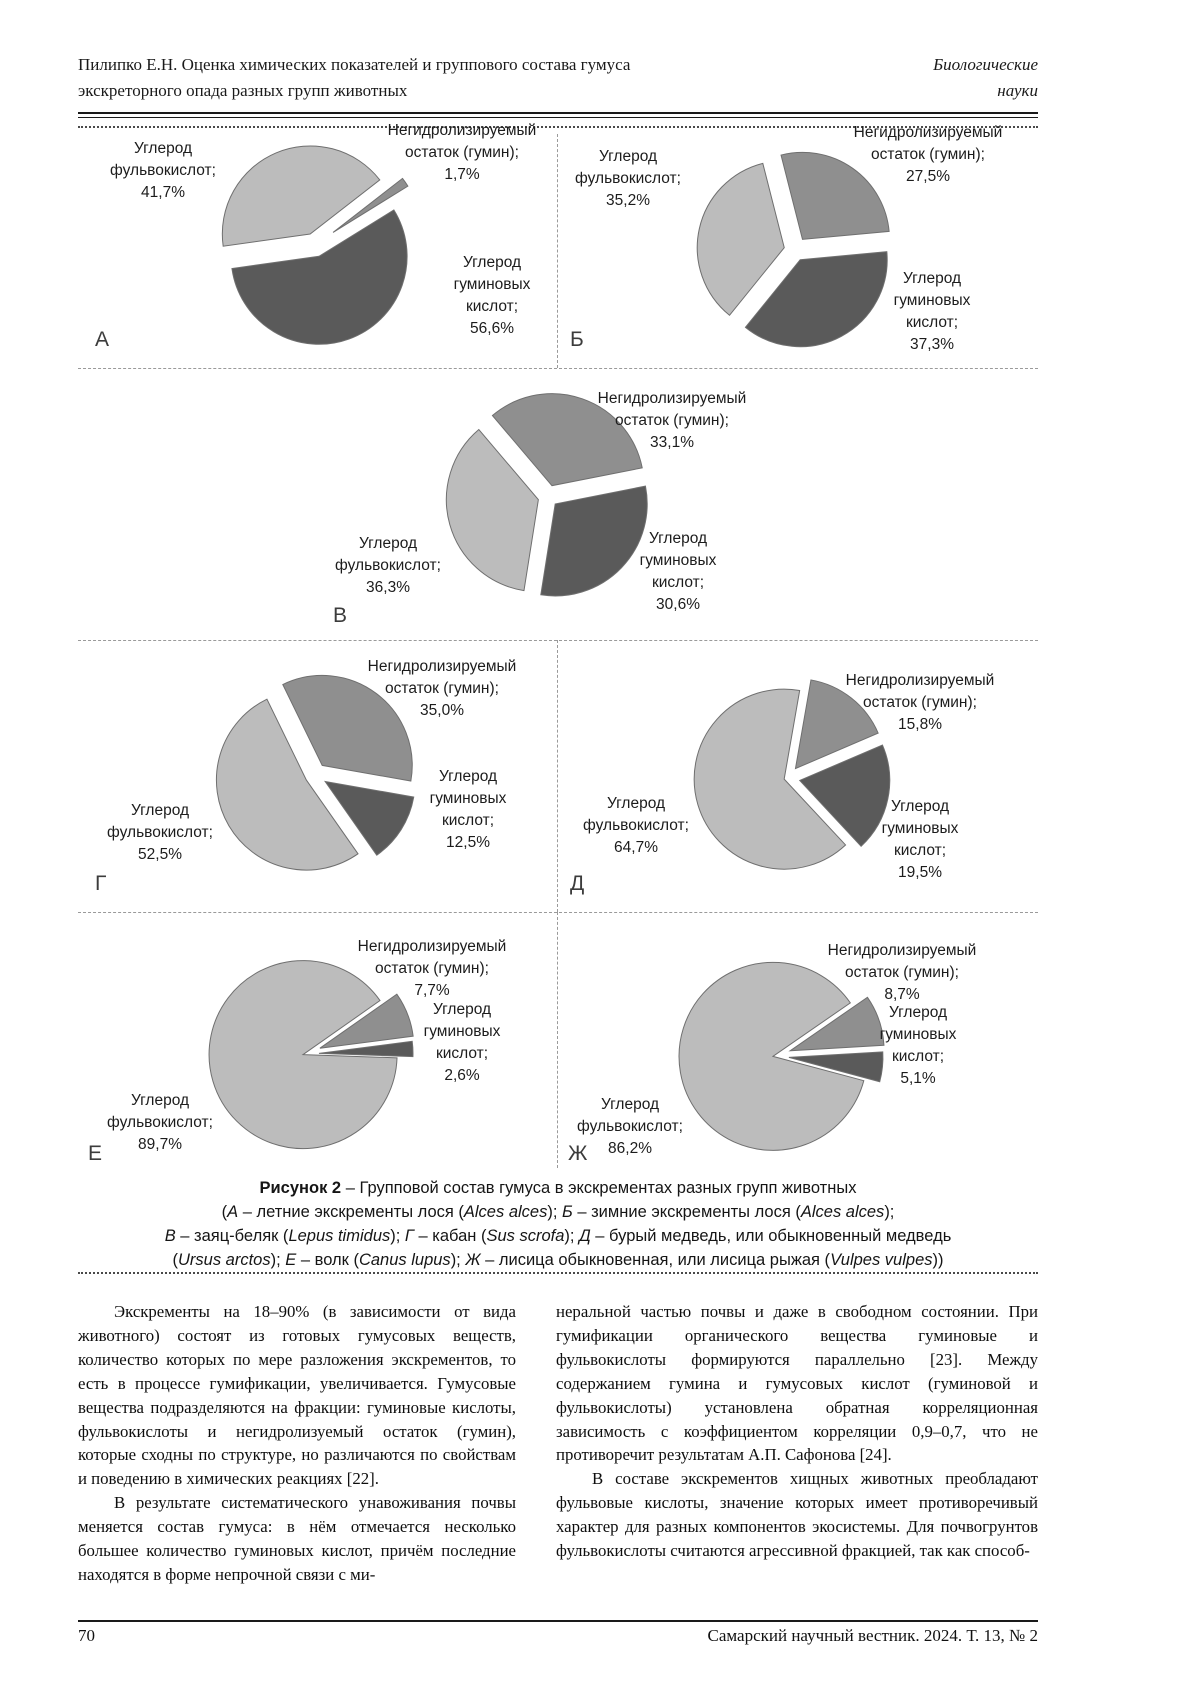 Image resolution: width=1200 pixels, height=1697 pixels. What do you see at coordinates (558, 1273) in the screenshot?
I see `figure-bottom-dotted-rule` at bounding box center [558, 1273].